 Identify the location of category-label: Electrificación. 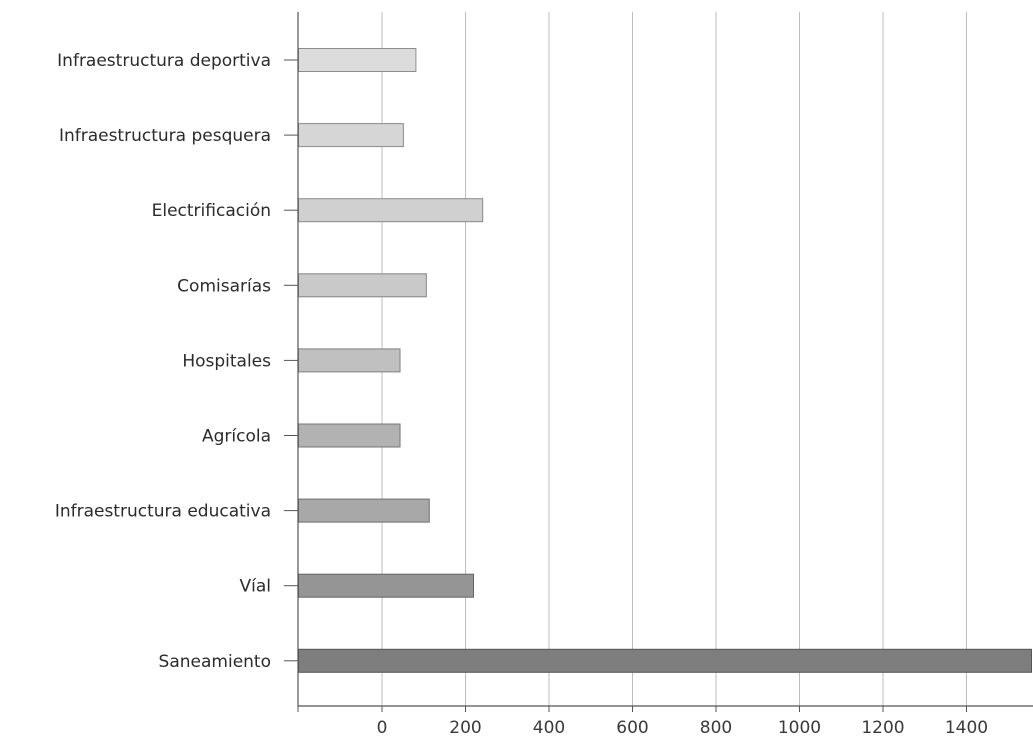
(211, 211).